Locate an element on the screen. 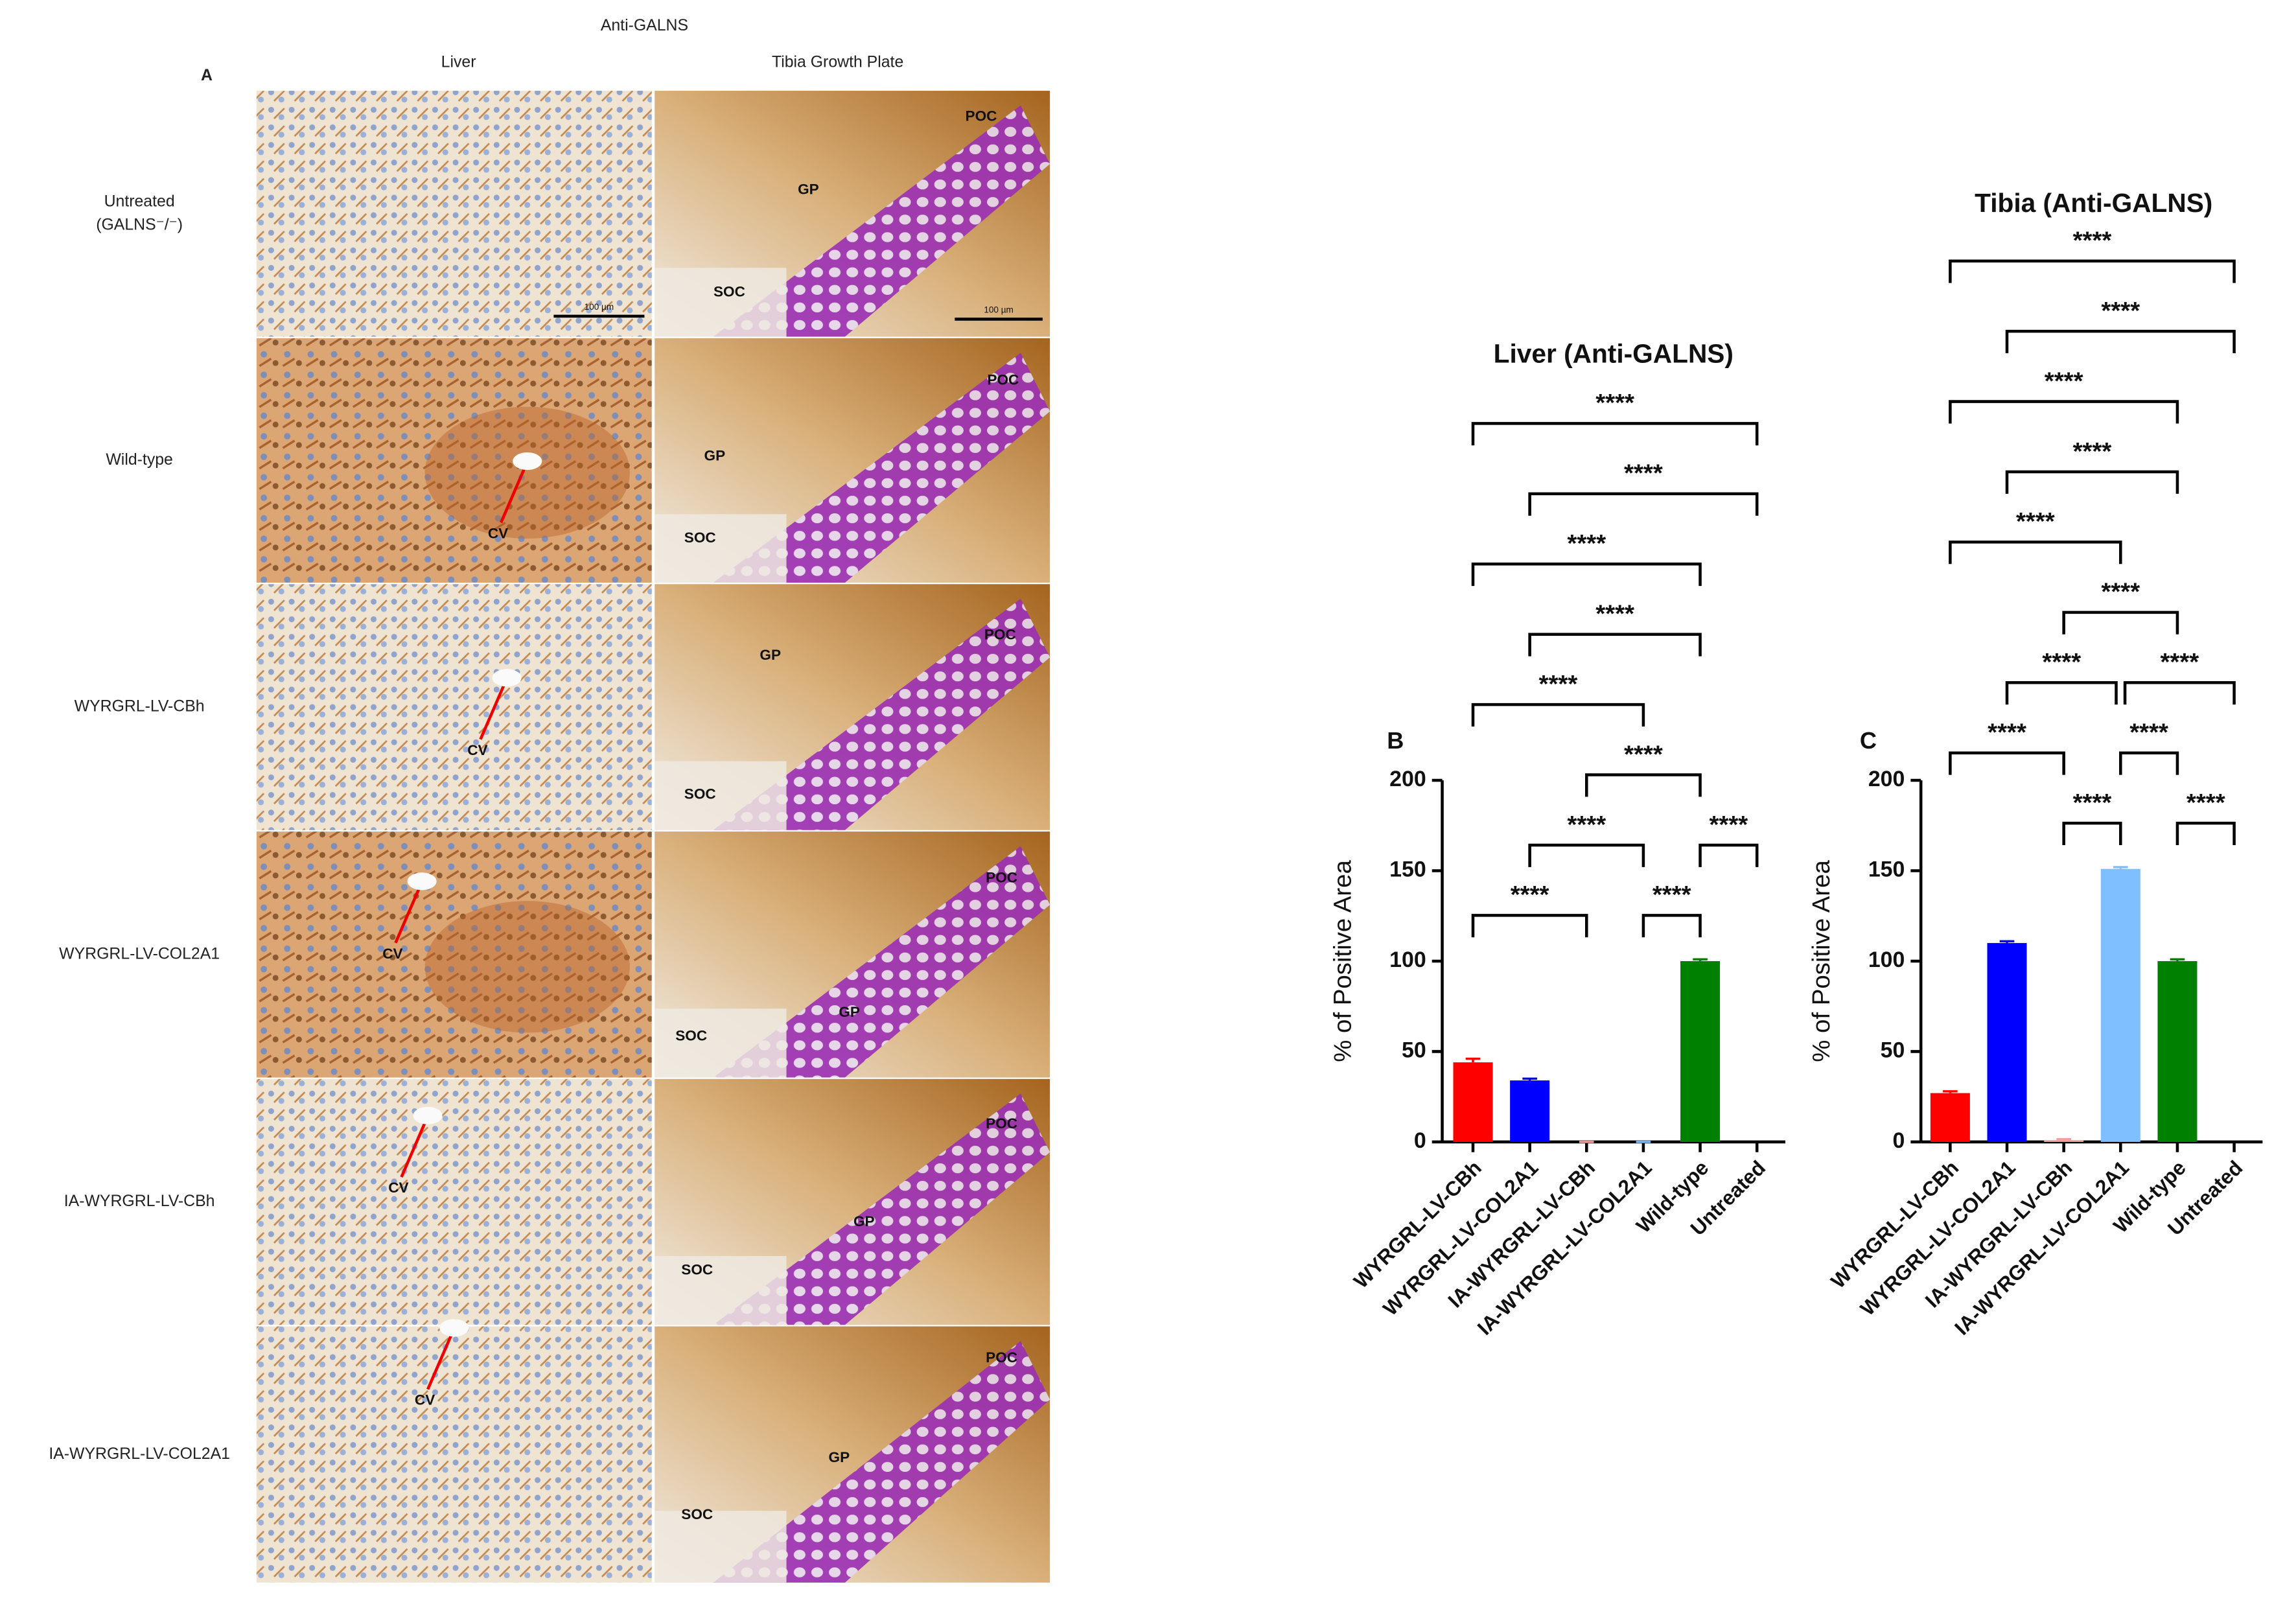 The width and height of the screenshot is (2296, 1606). chart-title: Tibia (Anti-GALNS) is located at coordinates (2093, 203).